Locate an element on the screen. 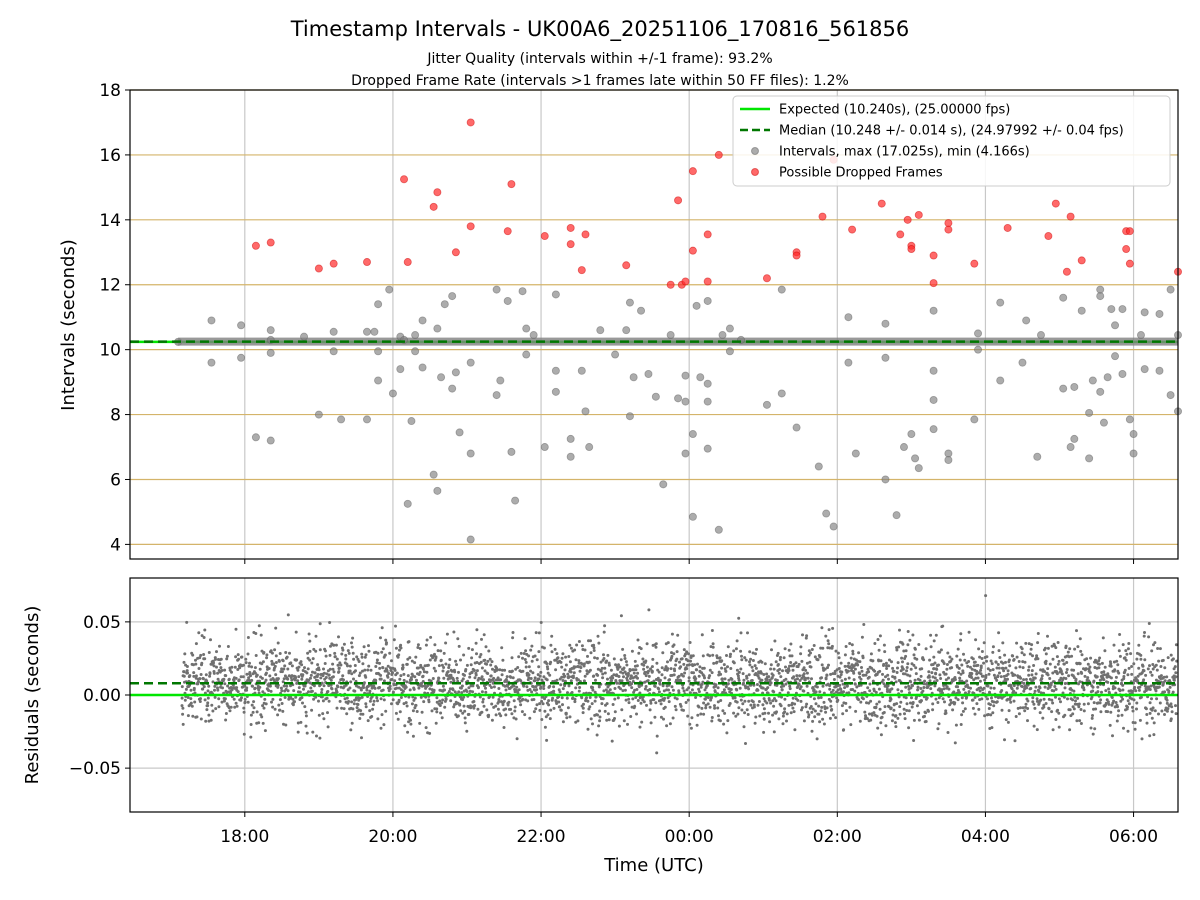 The image size is (1200, 900). intervals-y-tick-label: 18 is located at coordinates (110, 91).